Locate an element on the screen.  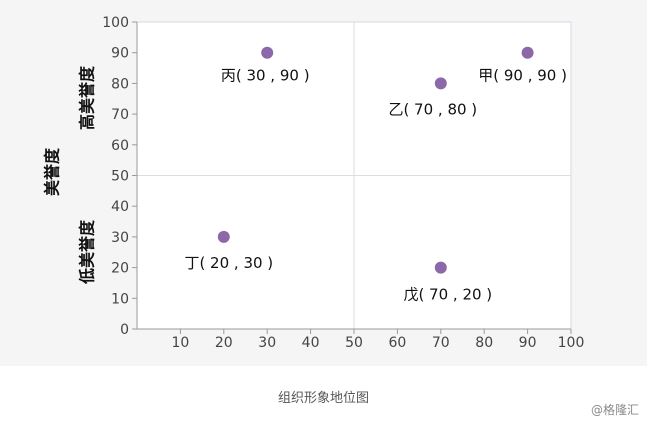
y-tick-label: 90 is located at coordinates (120, 54).